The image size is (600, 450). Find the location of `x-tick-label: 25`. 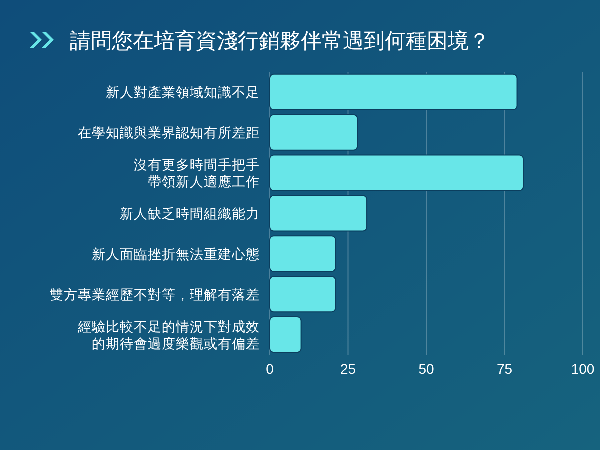

x-tick-label: 25 is located at coordinates (348, 369).